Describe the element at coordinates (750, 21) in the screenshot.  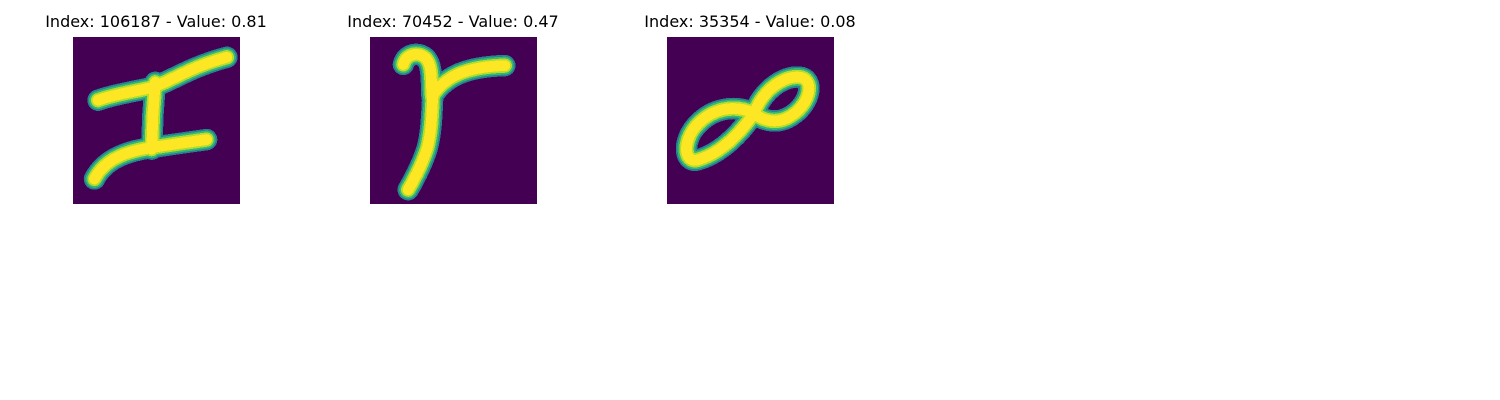
I see `panel-title: Index: 35354 - Value: 0.08` at that location.